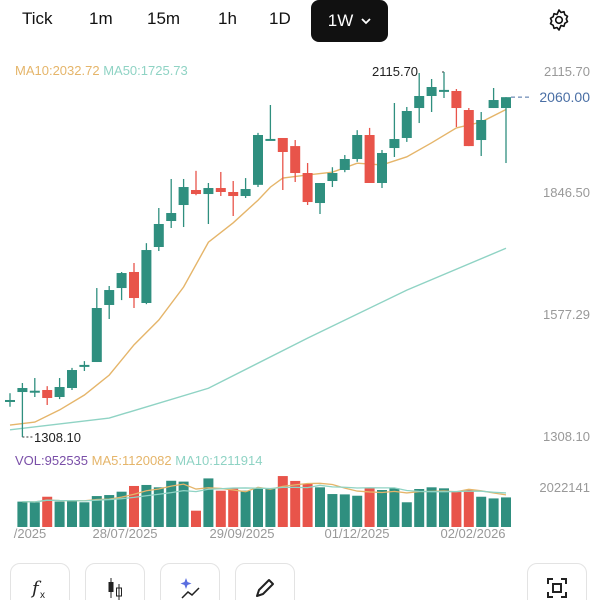  Describe the element at coordinates (30, 533) in the screenshot. I see `date-label: /2025` at that location.